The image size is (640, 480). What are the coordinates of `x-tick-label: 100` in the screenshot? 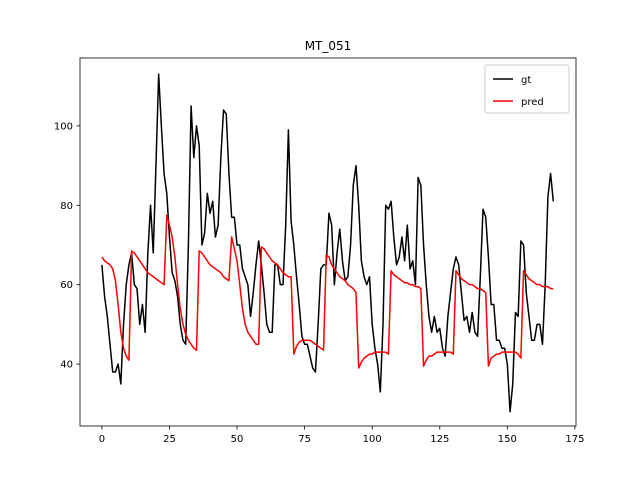 It's located at (372, 439).